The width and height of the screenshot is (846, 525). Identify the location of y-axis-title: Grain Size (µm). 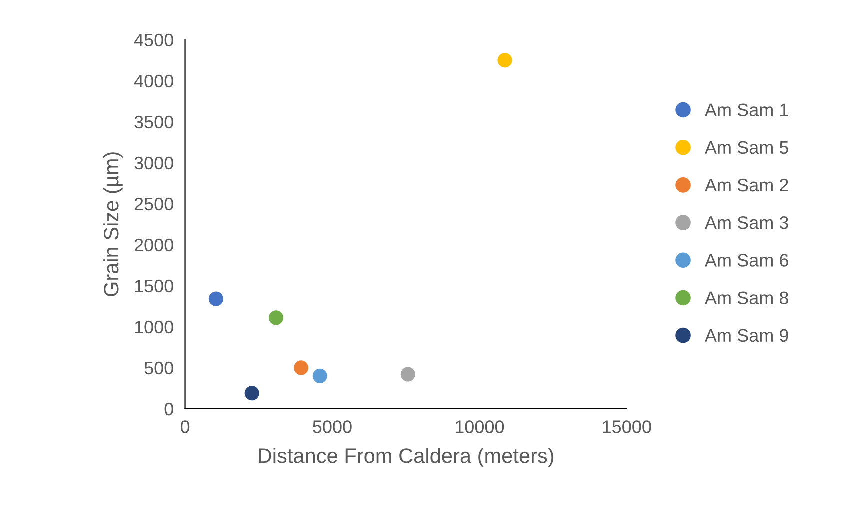
(113, 224).